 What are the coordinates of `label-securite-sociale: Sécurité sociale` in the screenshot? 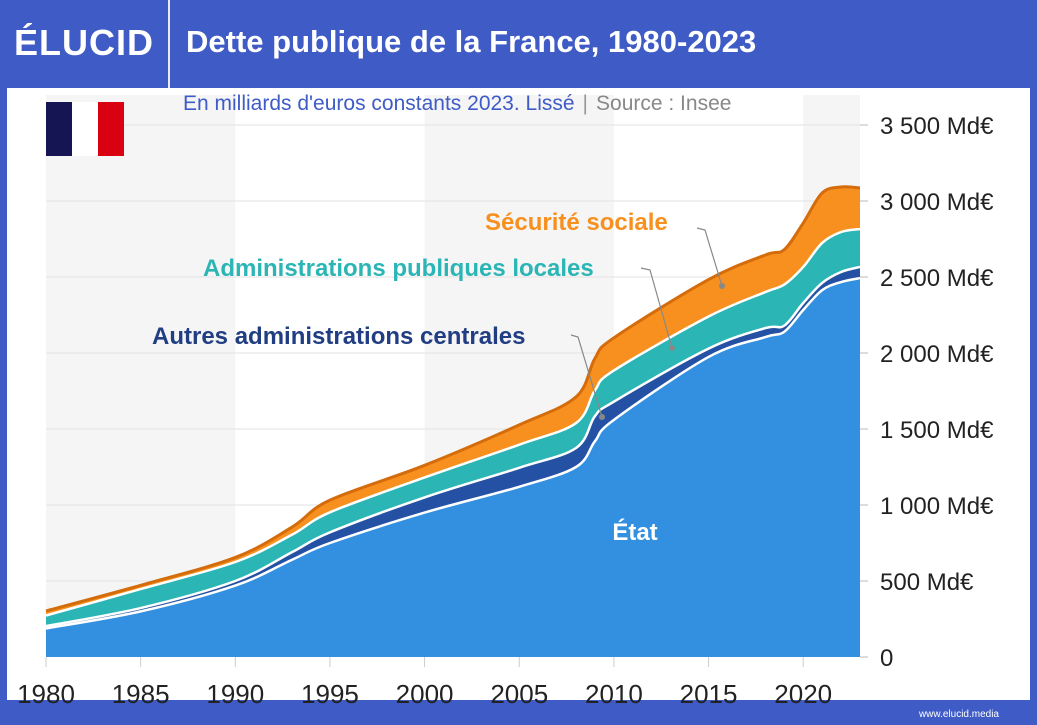 It's located at (576, 222).